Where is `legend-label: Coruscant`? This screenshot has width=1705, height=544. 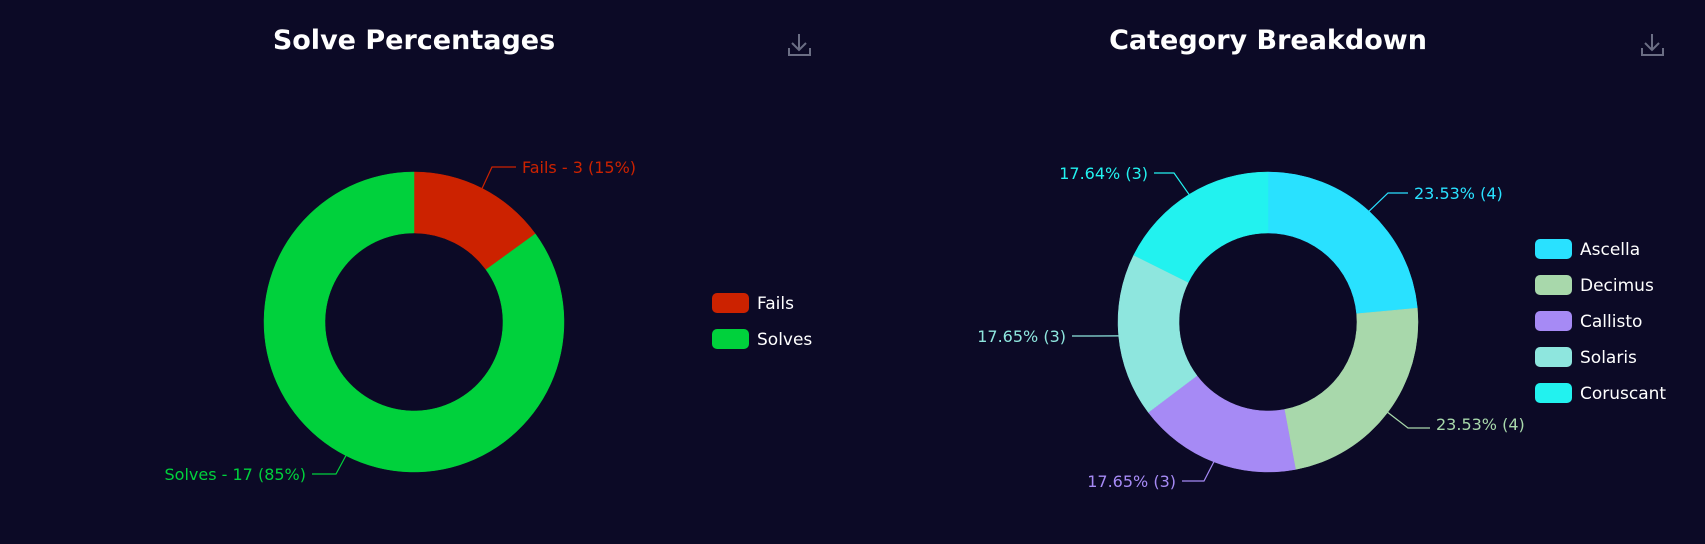 legend-label: Coruscant is located at coordinates (1623, 394).